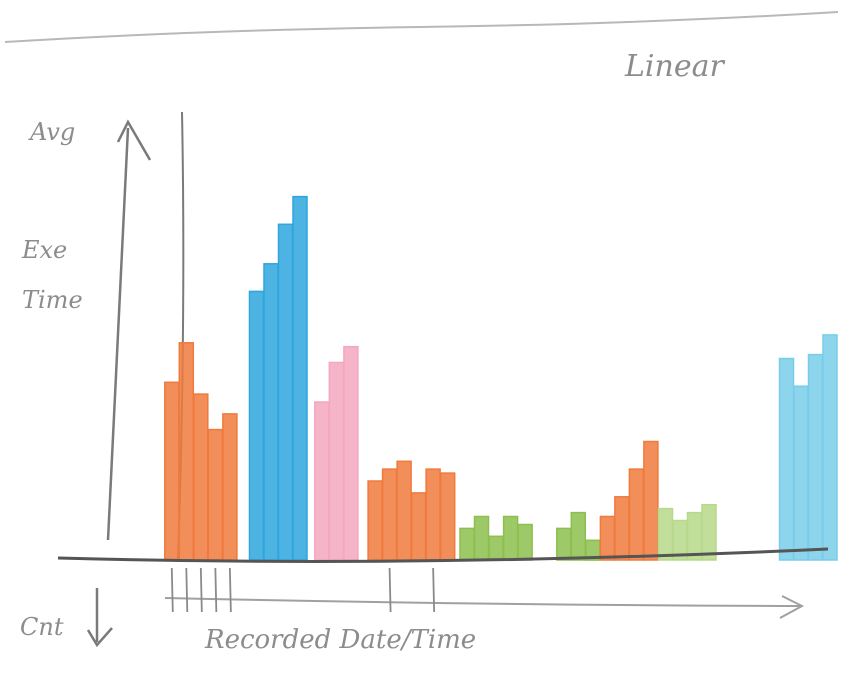 This screenshot has width=841, height=677. Describe the element at coordinates (42, 627) in the screenshot. I see `y-axis-count-label: Cnt` at that location.